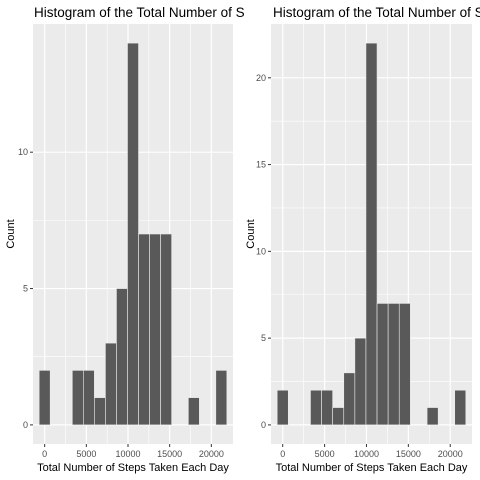 This screenshot has width=480, height=480. Describe the element at coordinates (261, 78) in the screenshot. I see `y-tick-label: 20` at that location.